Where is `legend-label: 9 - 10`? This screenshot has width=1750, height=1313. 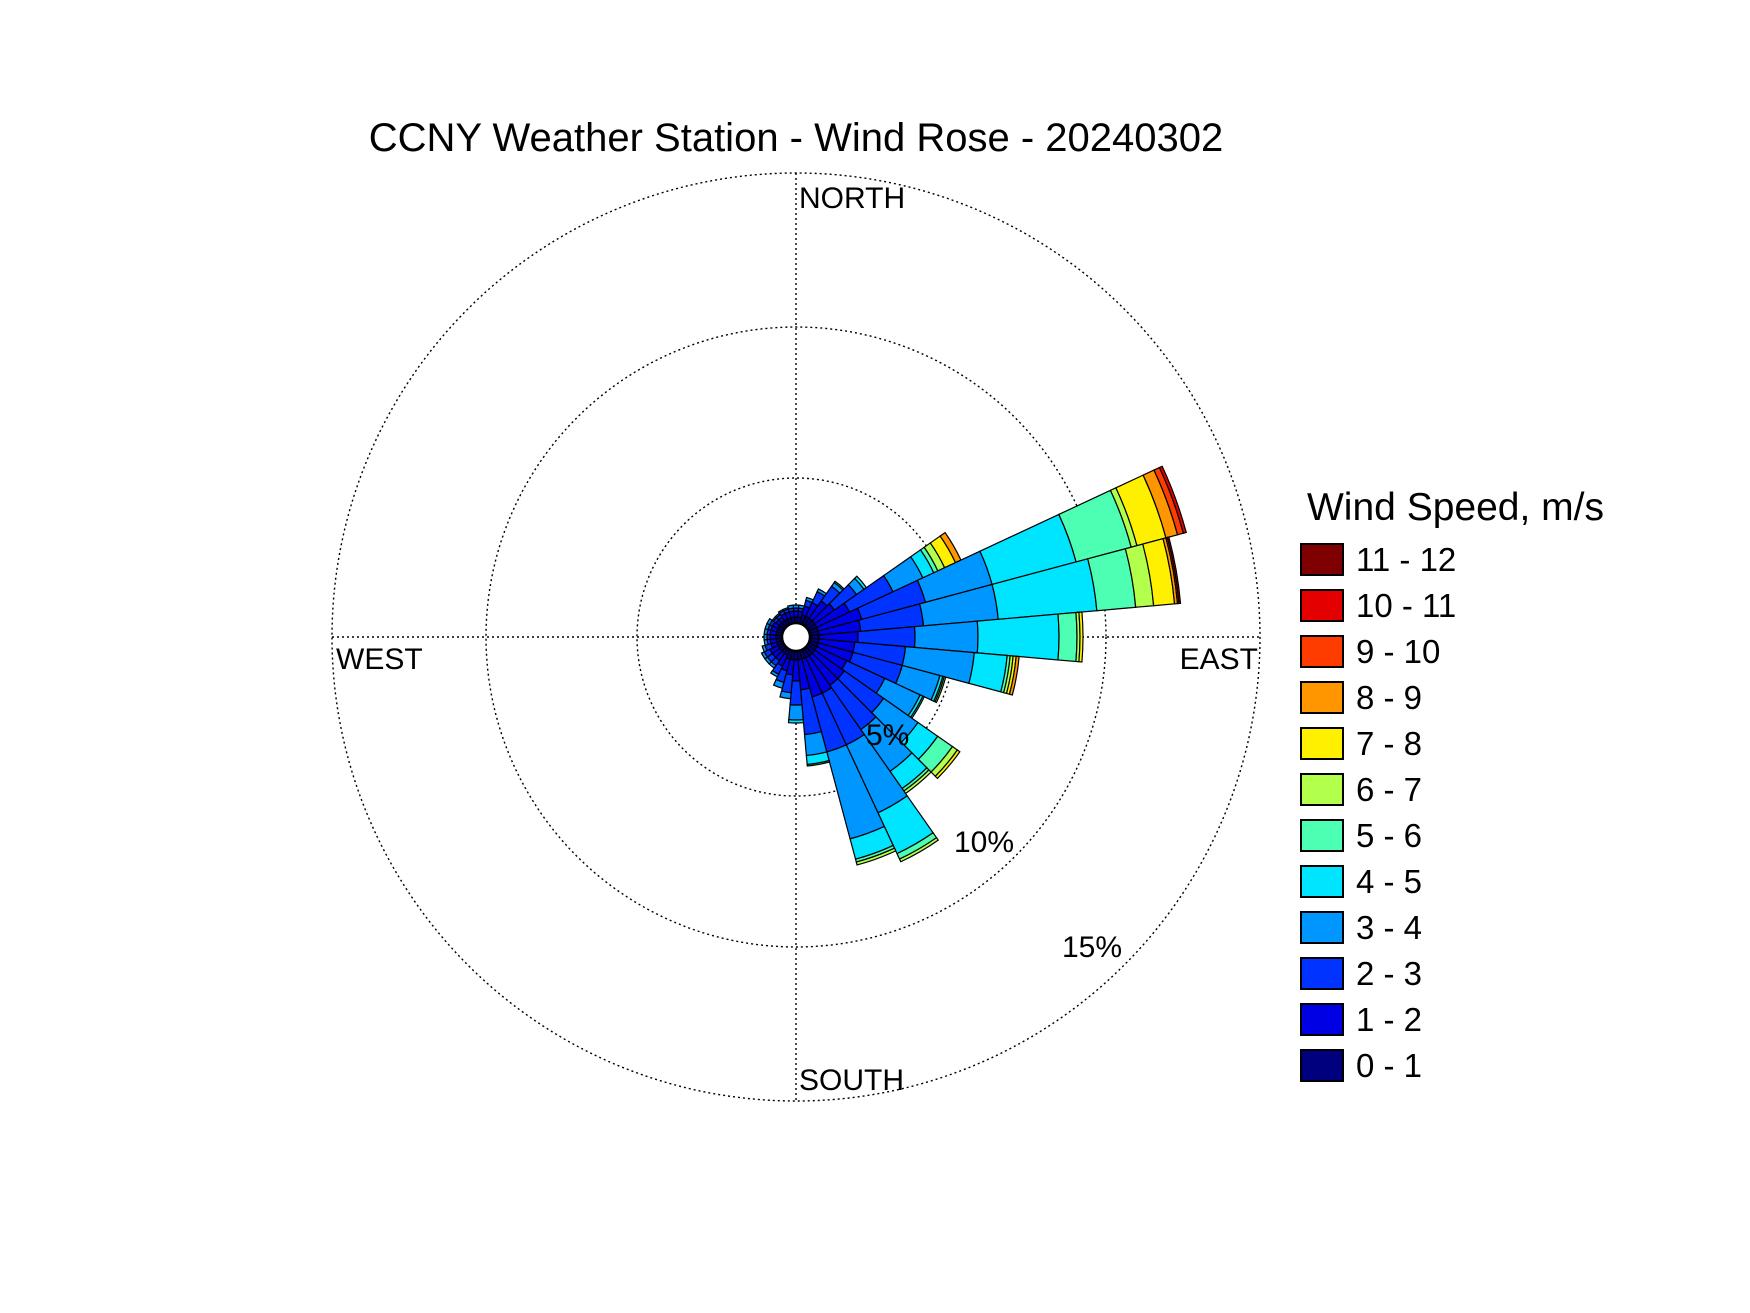
legend-label: 9 - 10 is located at coordinates (1398, 651).